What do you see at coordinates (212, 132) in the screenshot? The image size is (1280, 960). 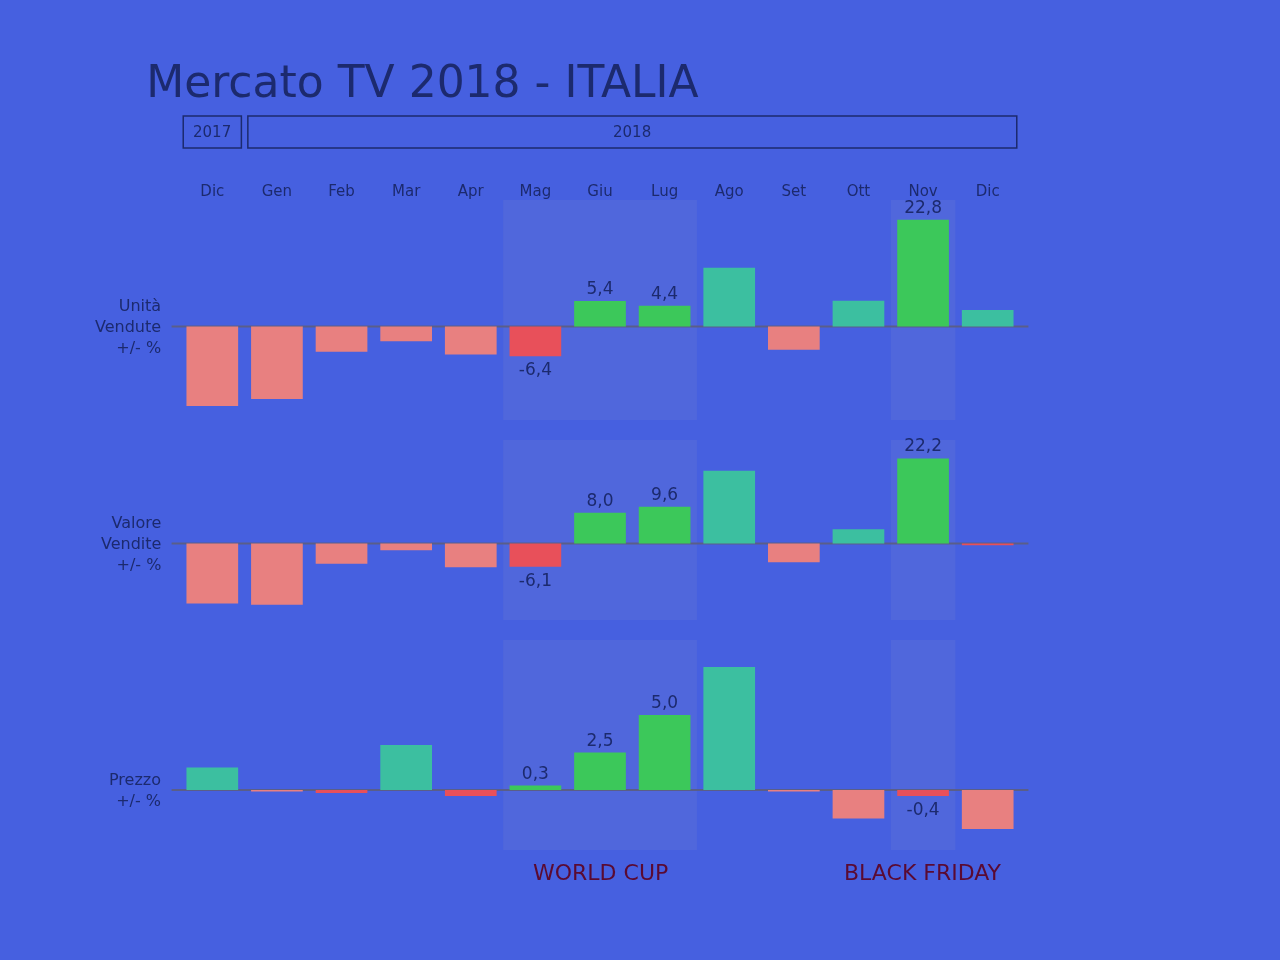 I see `text: 2017` at bounding box center [212, 132].